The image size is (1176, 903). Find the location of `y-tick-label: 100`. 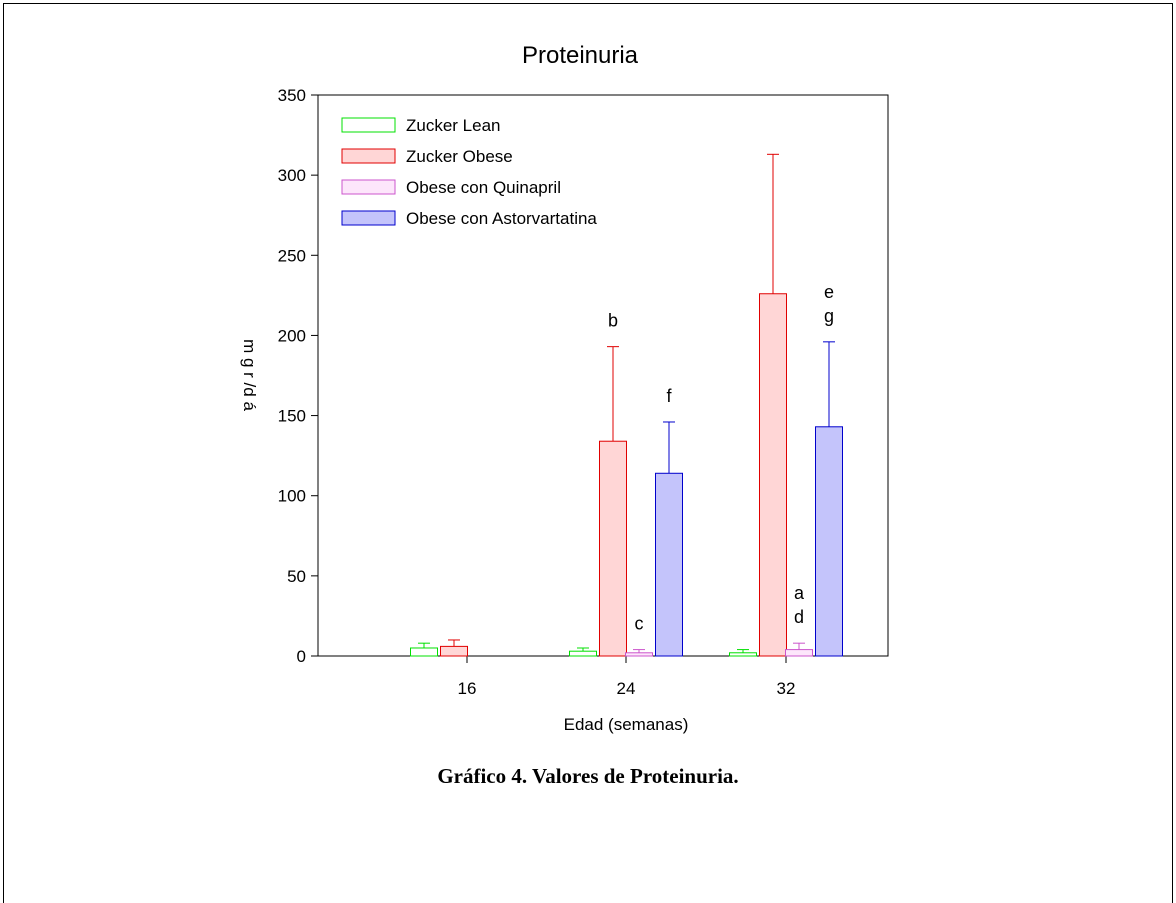

y-tick-label: 100 is located at coordinates (292, 496).